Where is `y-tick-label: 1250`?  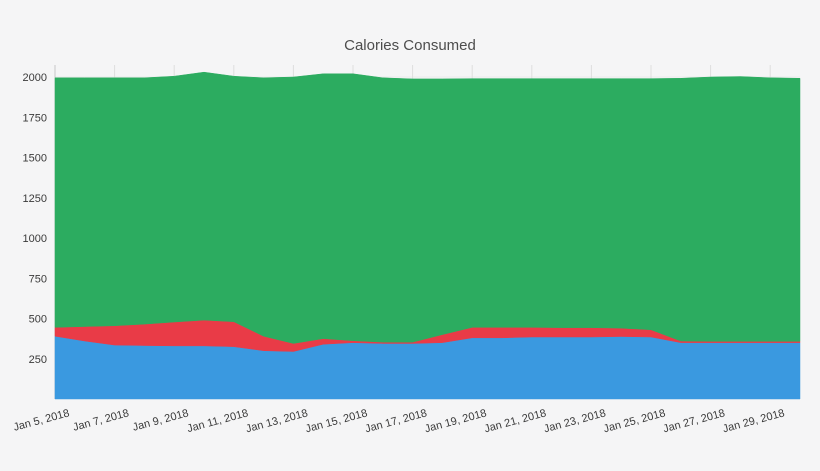
y-tick-label: 1250 is located at coordinates (35, 199).